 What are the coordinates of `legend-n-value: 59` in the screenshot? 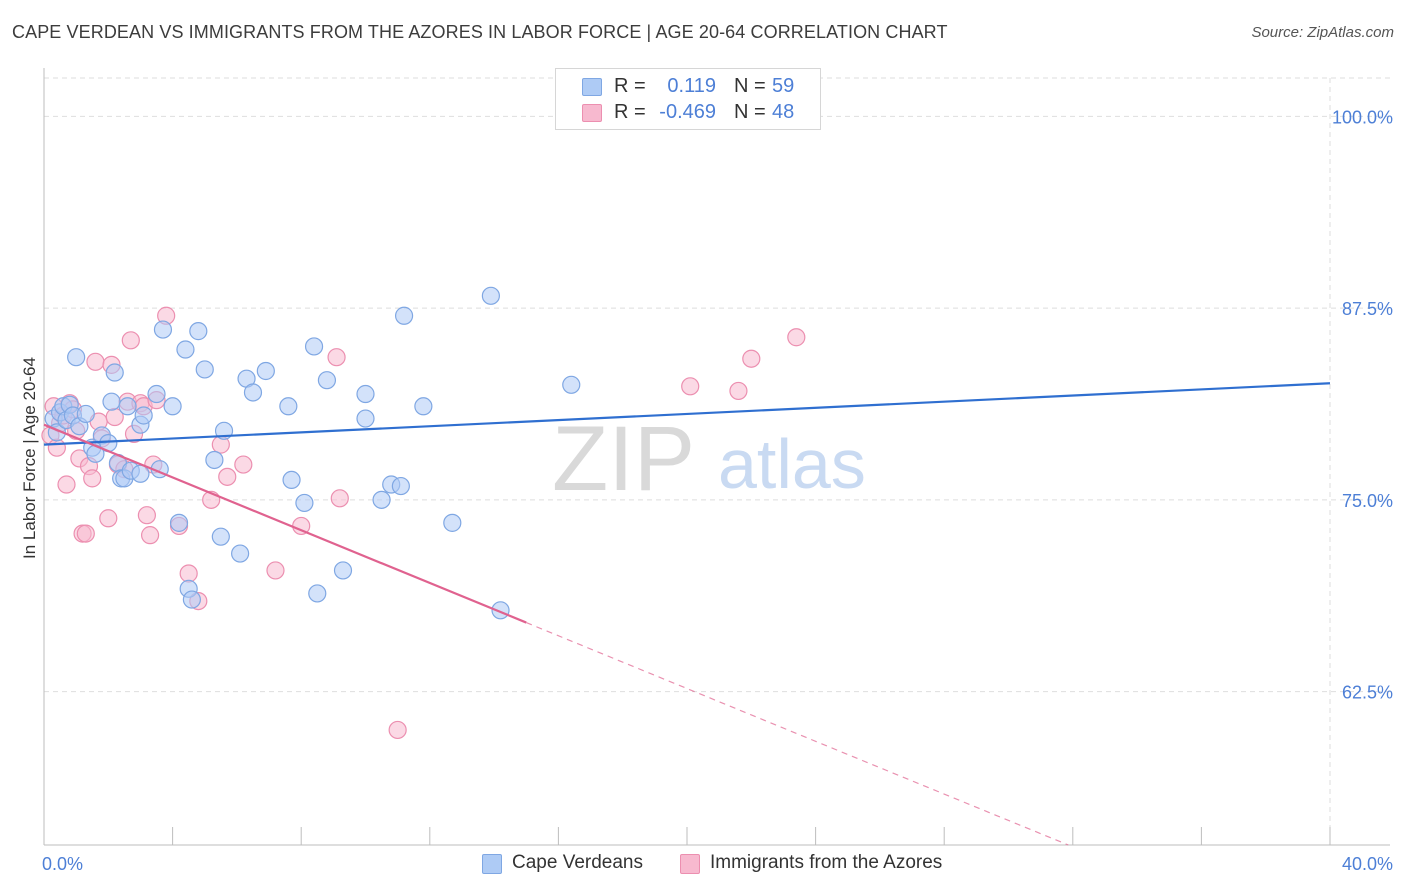 It's located at (783, 86).